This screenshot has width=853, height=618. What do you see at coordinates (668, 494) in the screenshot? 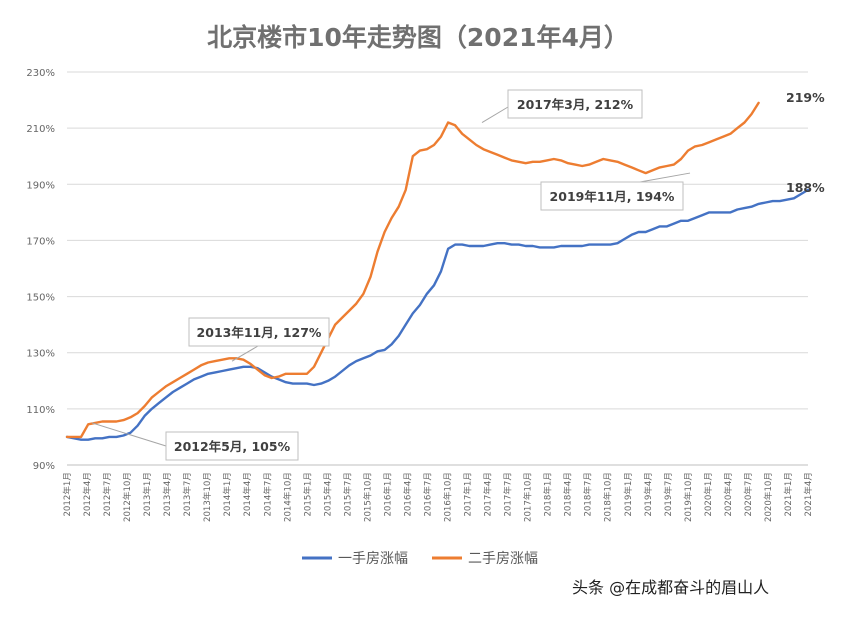
I see `x-tick-label: 2019年7月` at bounding box center [668, 494].